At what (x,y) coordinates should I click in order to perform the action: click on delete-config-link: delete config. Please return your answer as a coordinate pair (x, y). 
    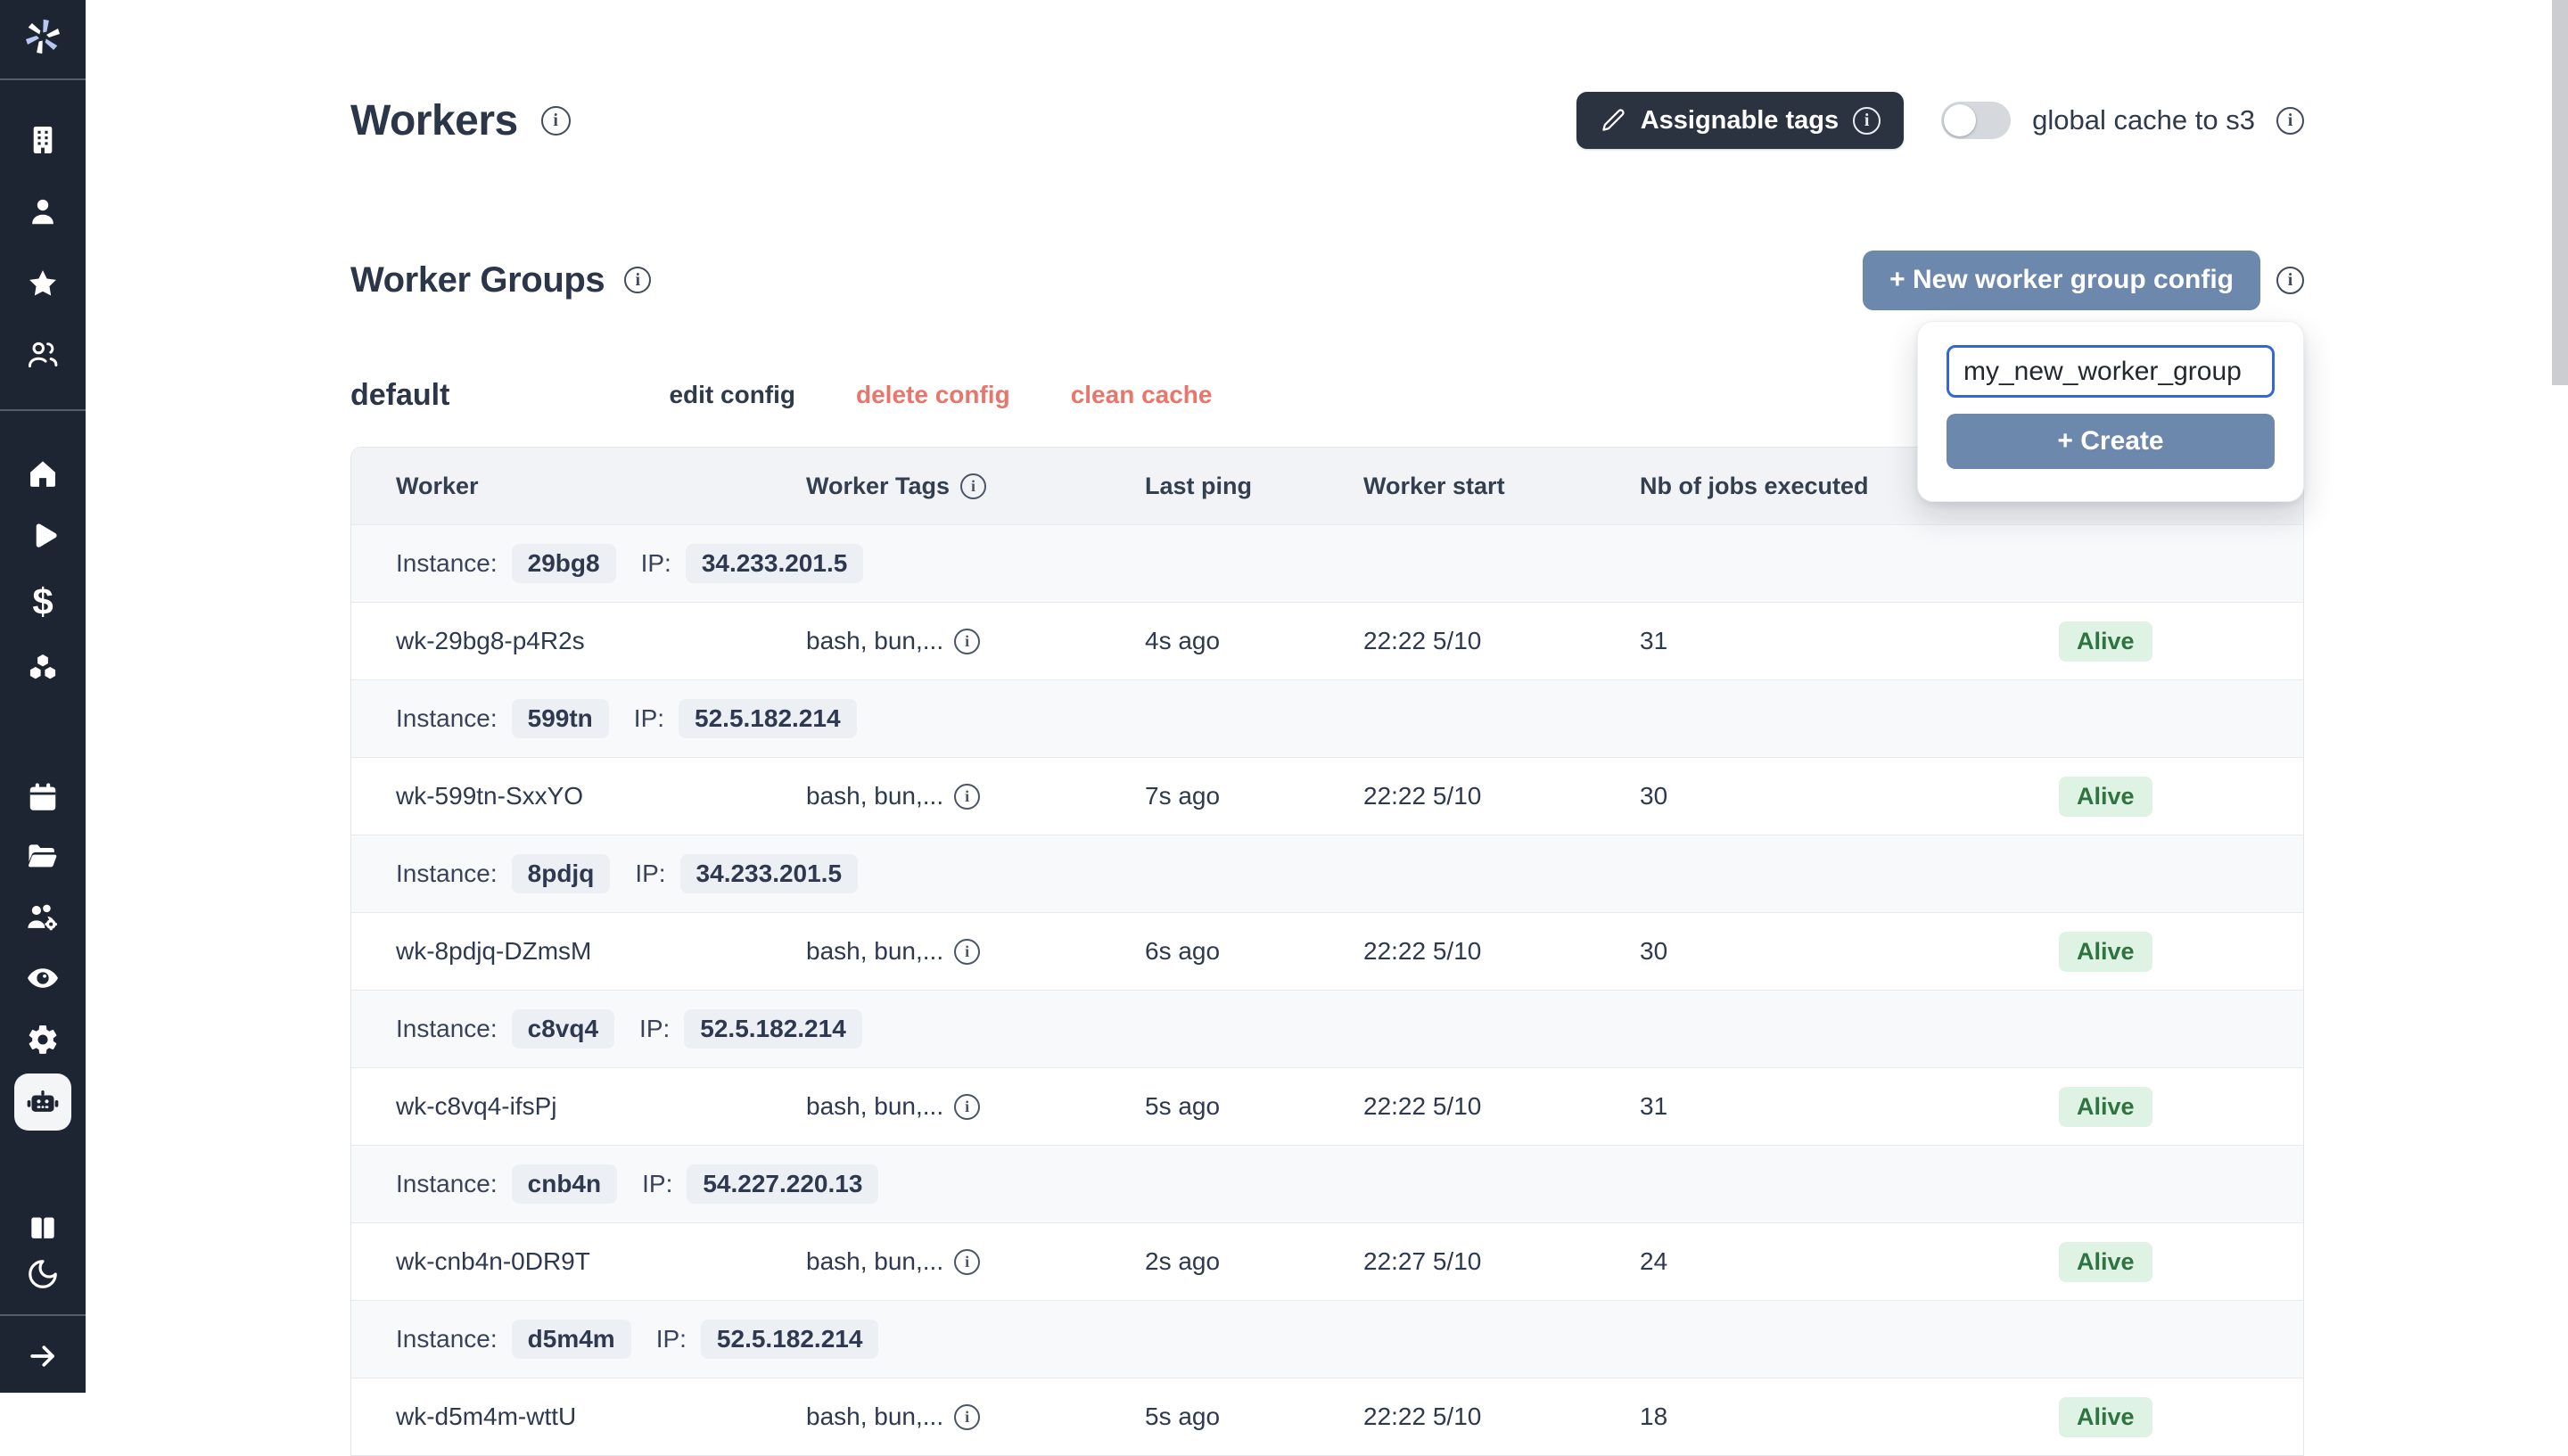
    Looking at the image, I should click on (933, 394).